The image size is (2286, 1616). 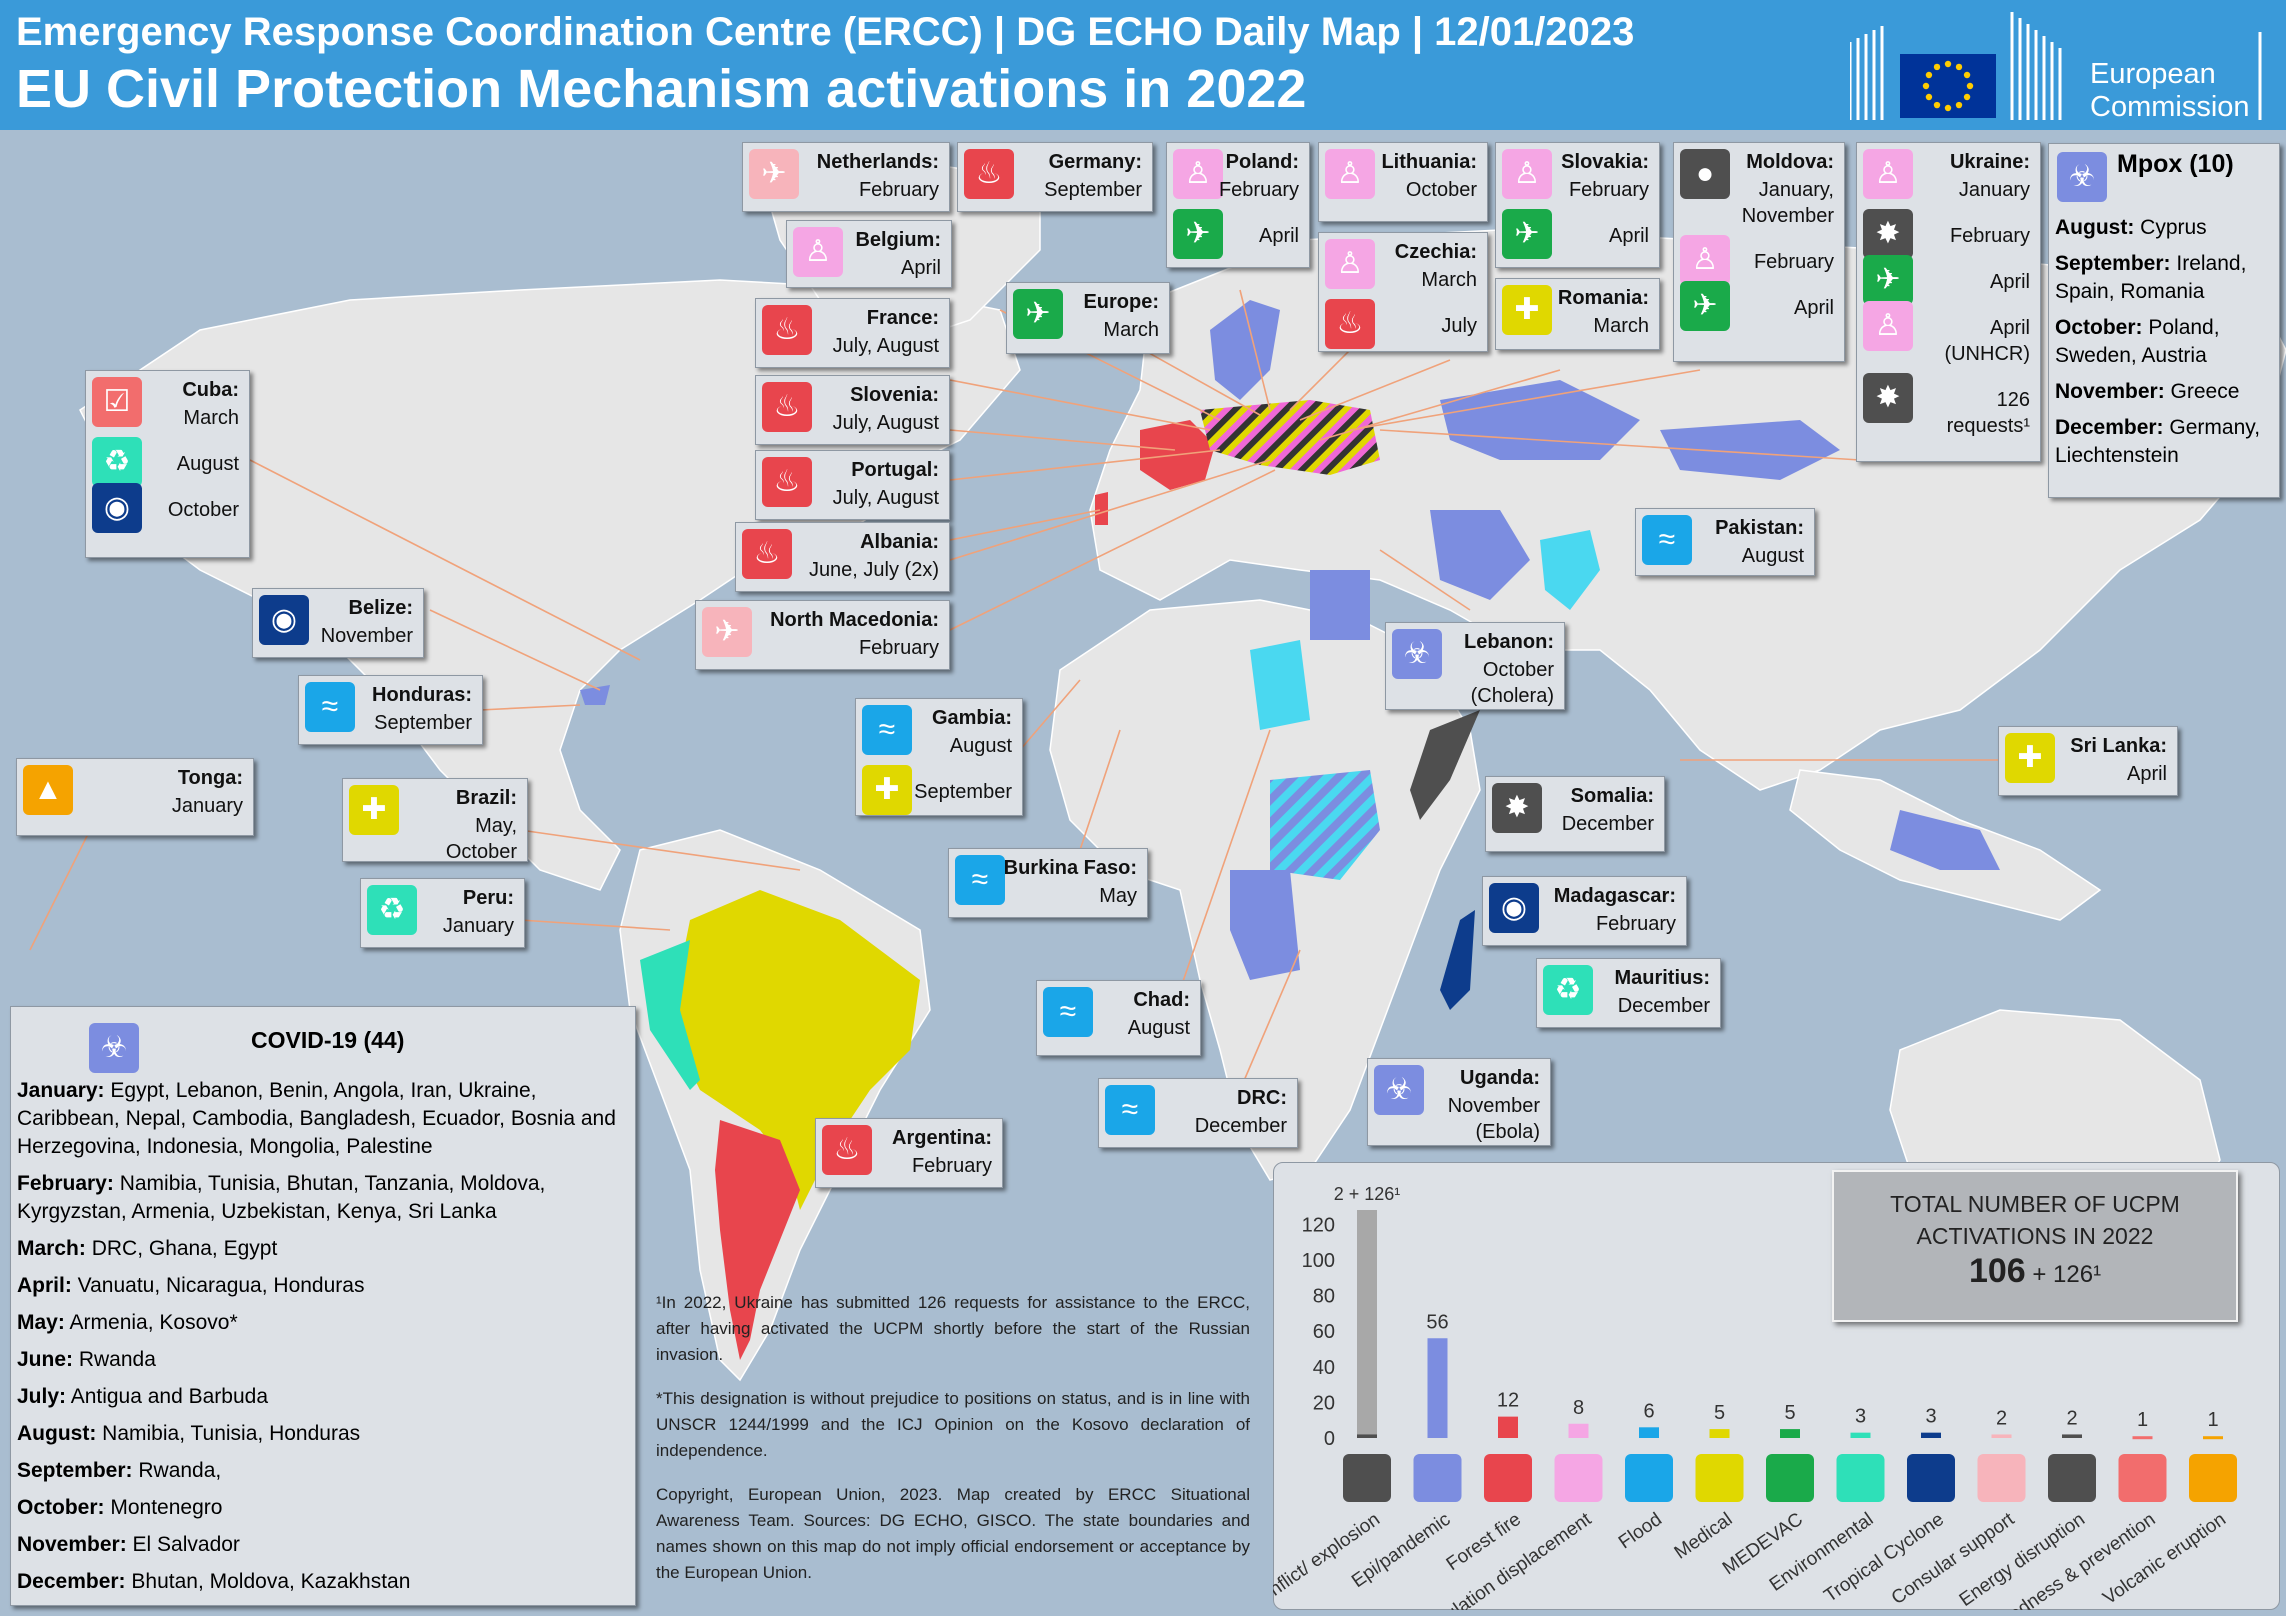 What do you see at coordinates (207, 806) in the screenshot?
I see `callout-value: January` at bounding box center [207, 806].